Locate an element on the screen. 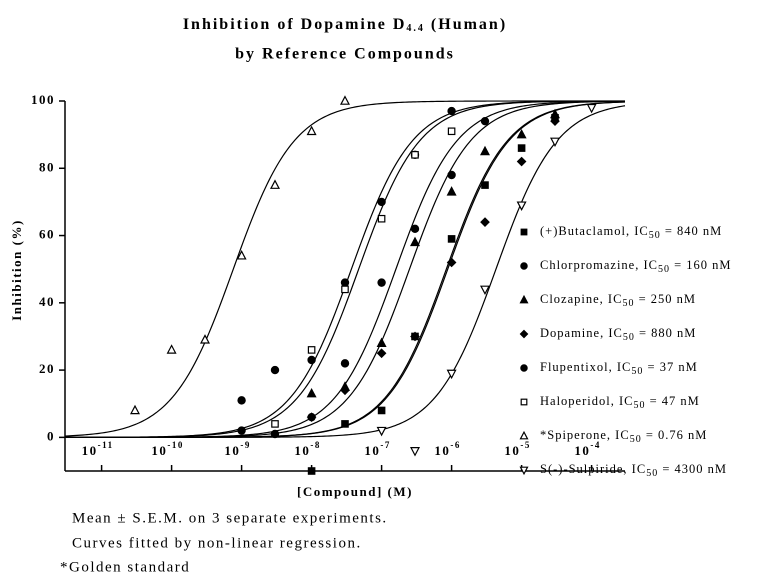  y-tick-label: 40 is located at coordinates (47, 301).